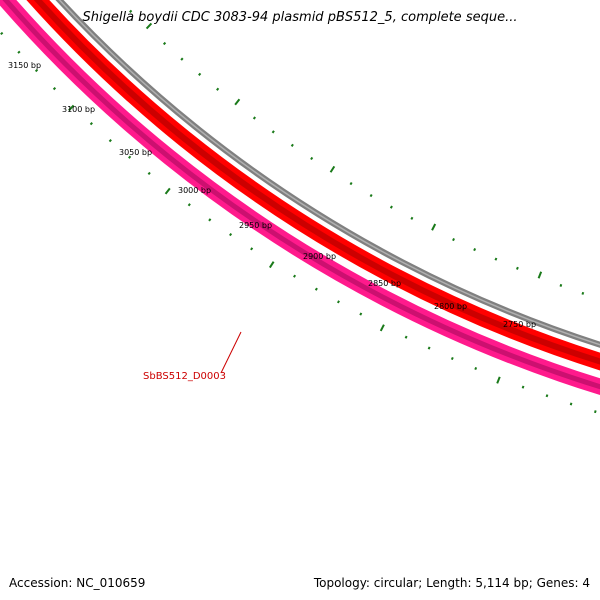 This screenshot has height=600, width=600. I want to click on accession-label: Accession: NC_010659, so click(77, 583).